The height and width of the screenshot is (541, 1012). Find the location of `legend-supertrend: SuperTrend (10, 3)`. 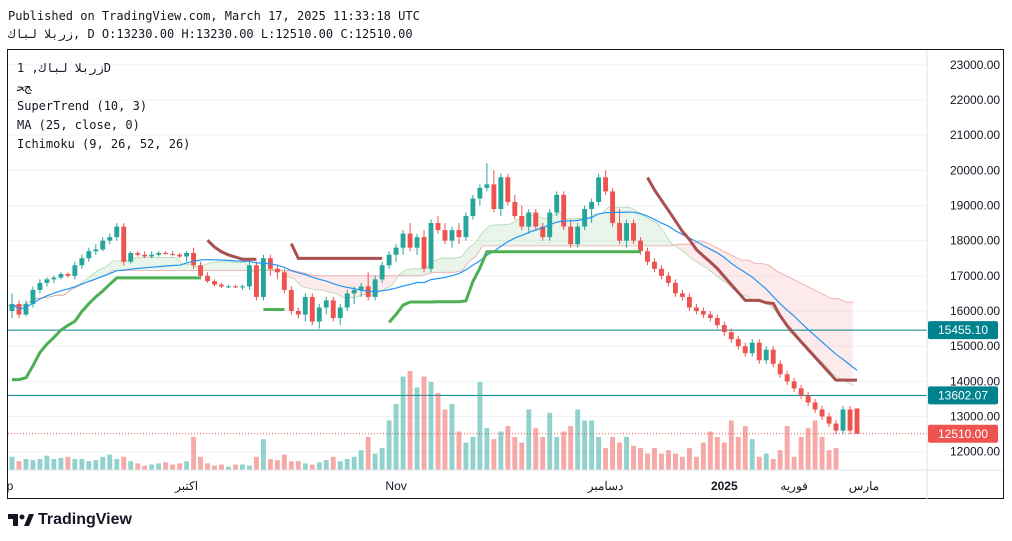

legend-supertrend: SuperTrend (10, 3) is located at coordinates (82, 106).